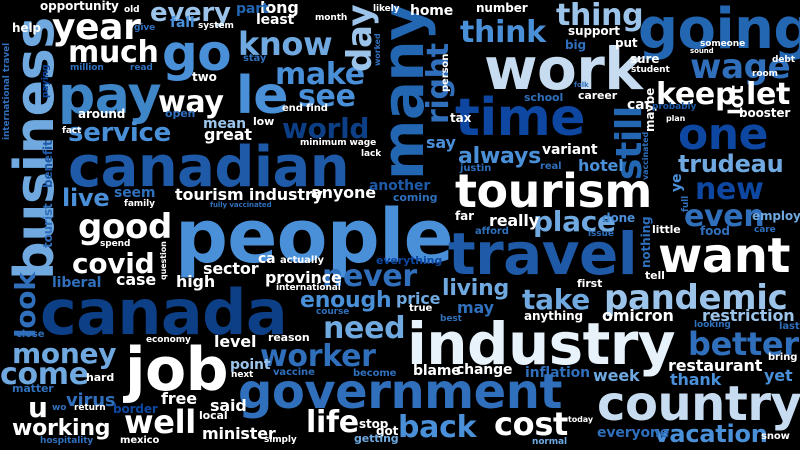 The image size is (800, 450). I want to click on word-point: point, so click(250, 365).